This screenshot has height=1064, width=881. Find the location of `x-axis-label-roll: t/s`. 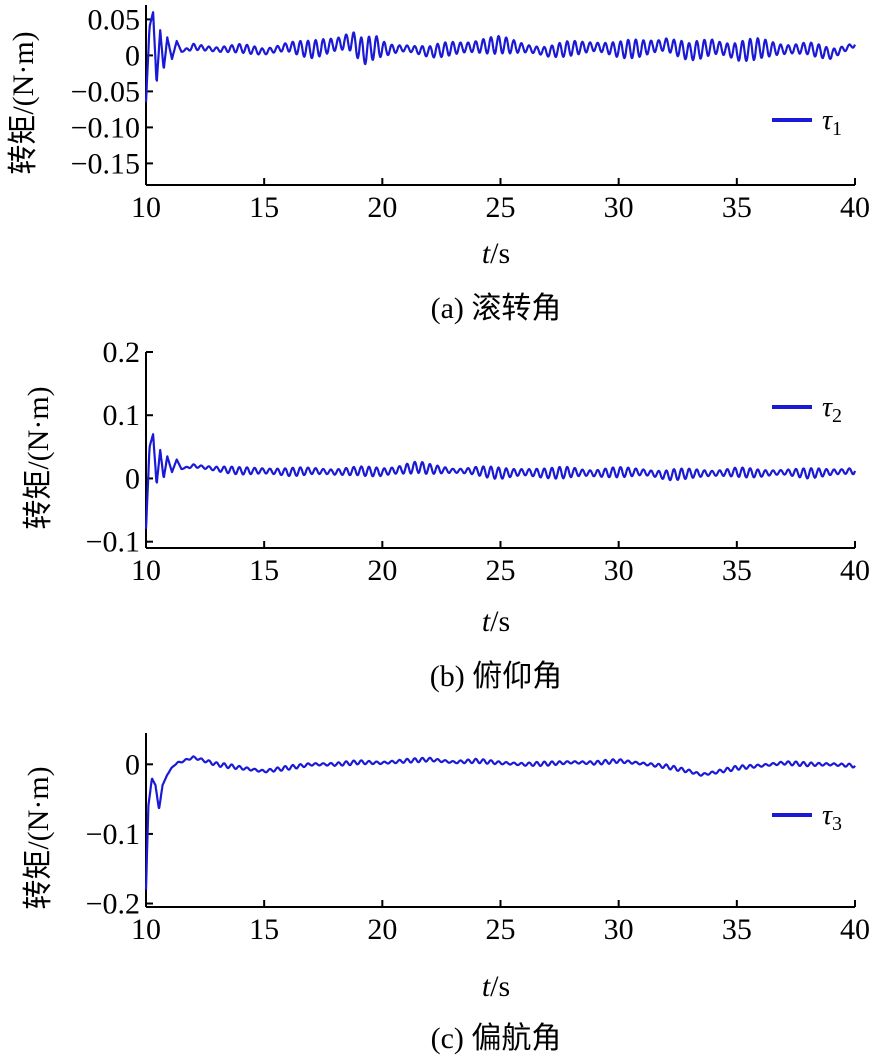

x-axis-label-roll: t/s is located at coordinates (496, 253).